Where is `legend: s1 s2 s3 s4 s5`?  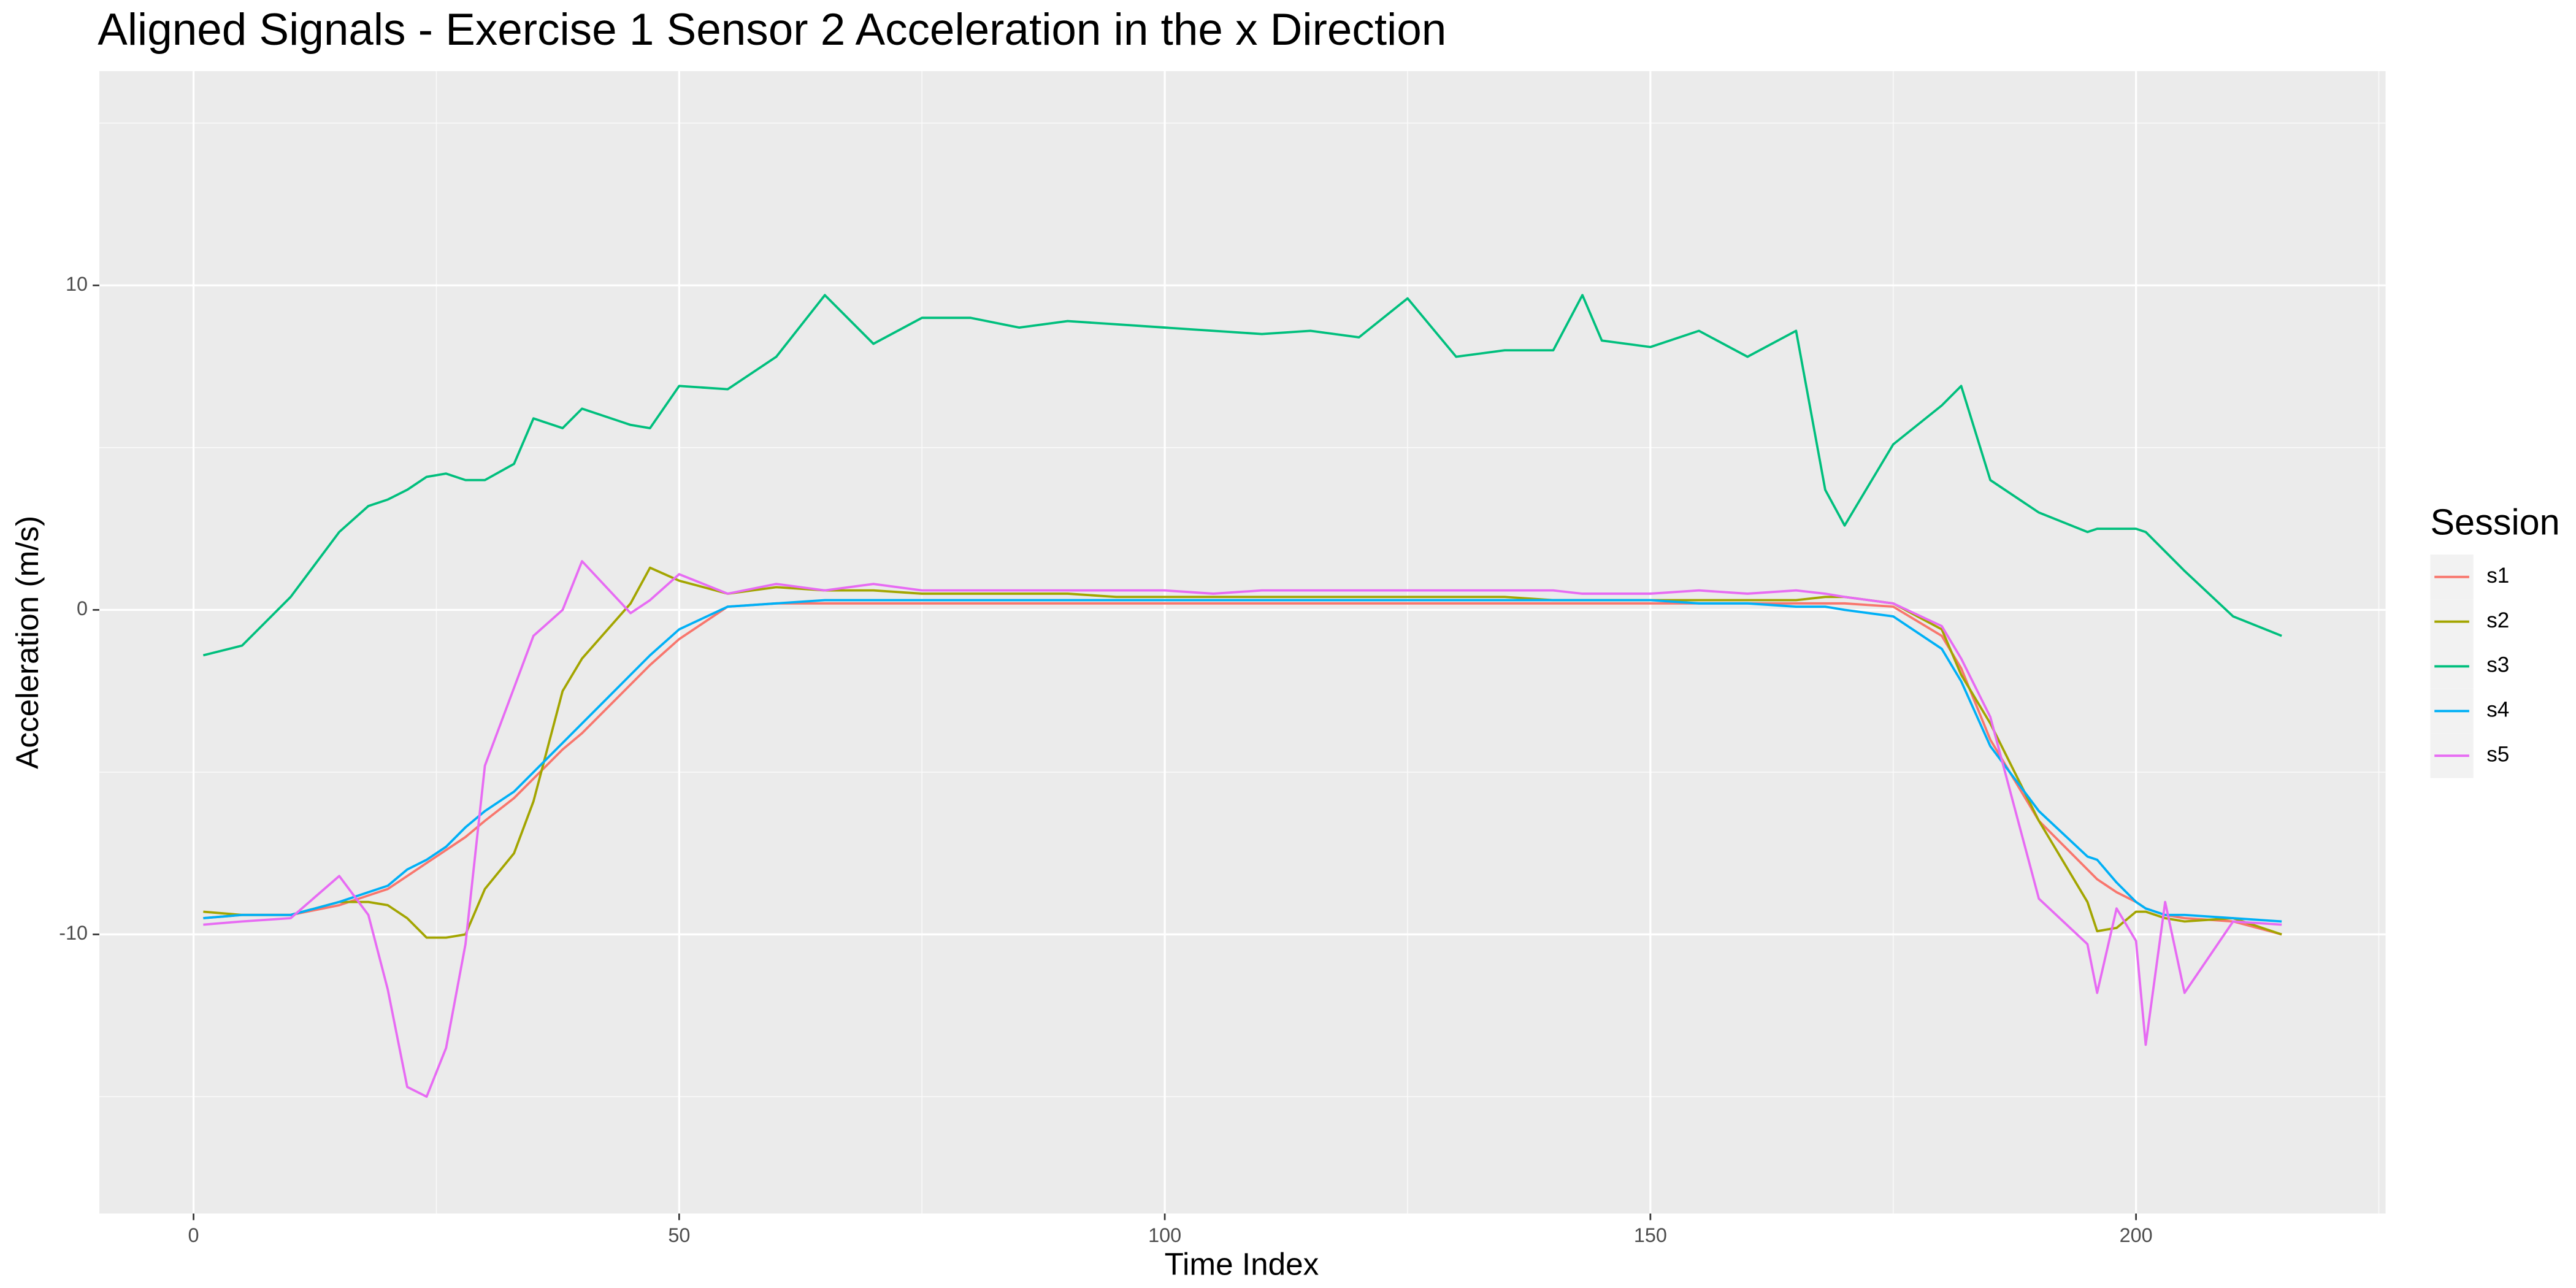
legend: s1 s2 s3 s4 s5 is located at coordinates (2469, 666).